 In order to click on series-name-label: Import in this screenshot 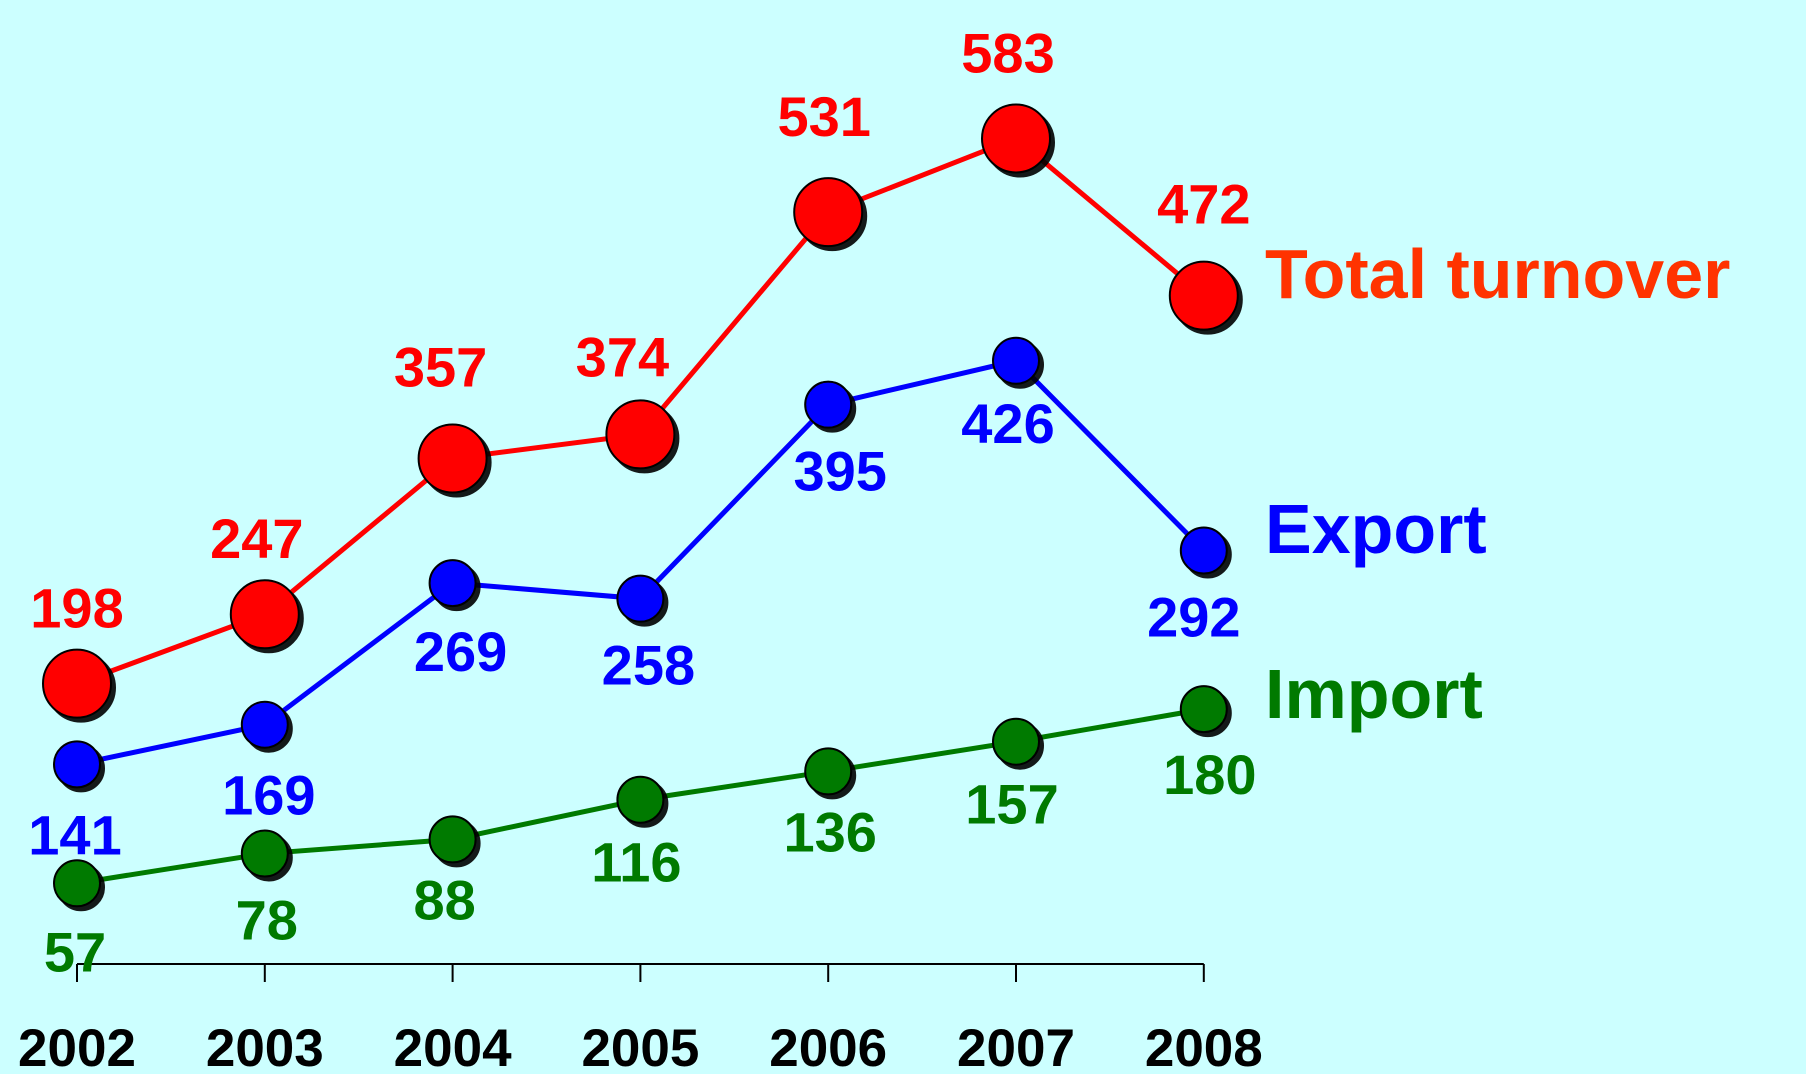, I will do `click(1374, 694)`.